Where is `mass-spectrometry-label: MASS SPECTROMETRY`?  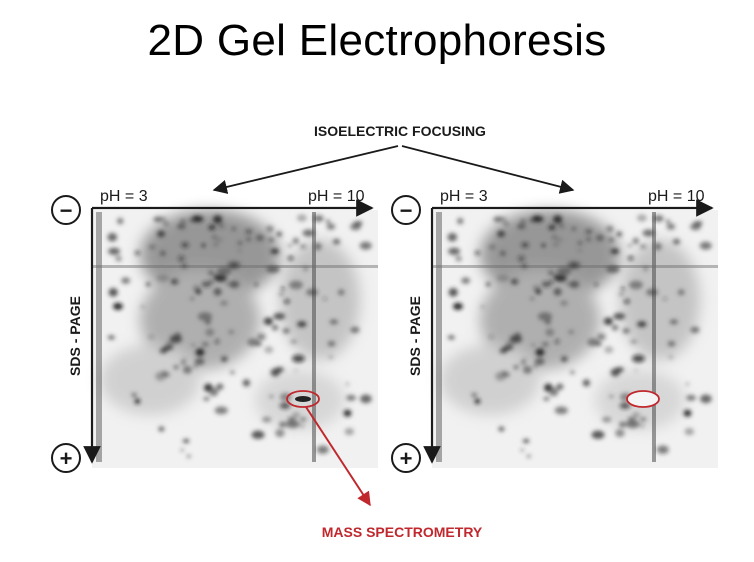 mass-spectrometry-label: MASS SPECTROMETRY is located at coordinates (402, 532).